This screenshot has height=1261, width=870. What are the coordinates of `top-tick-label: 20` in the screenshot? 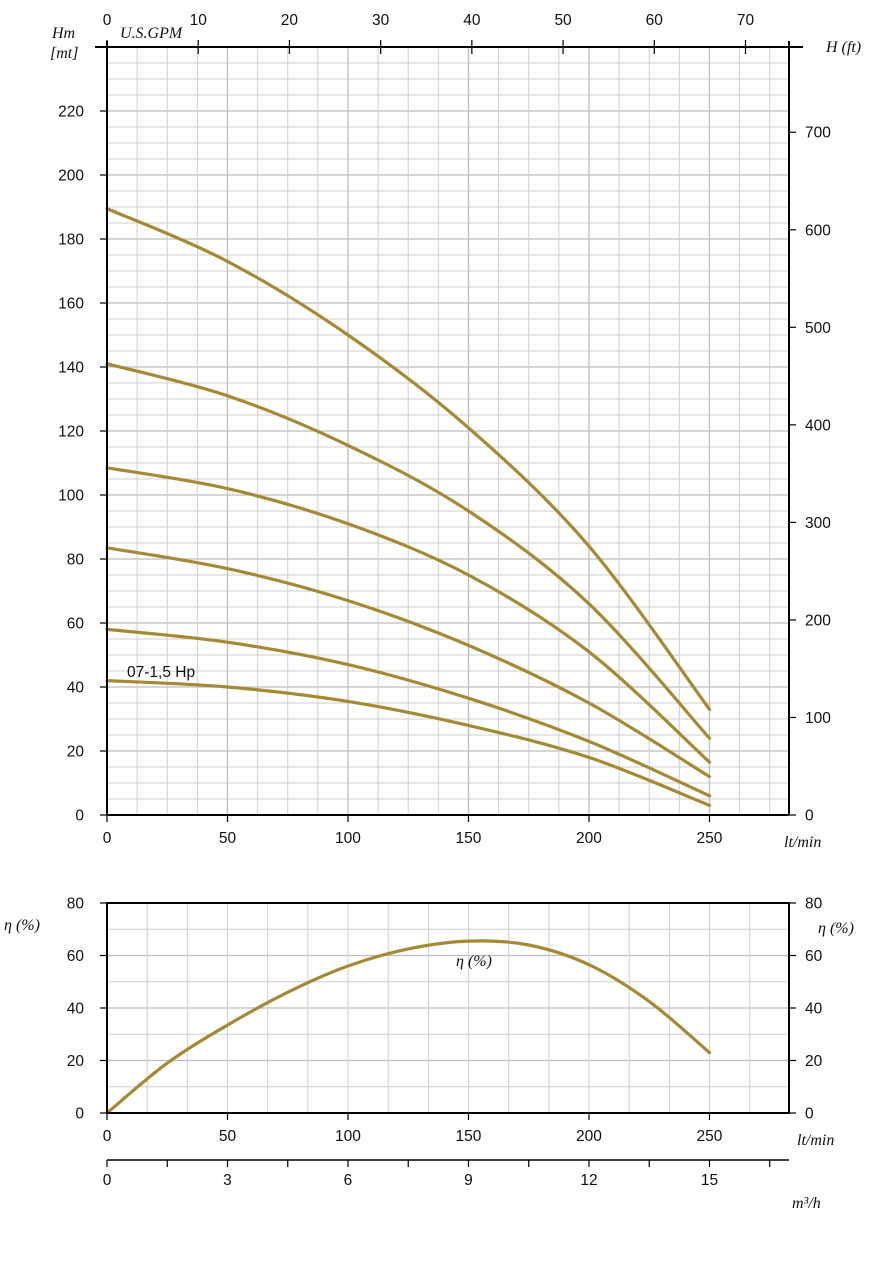 It's located at (290, 20).